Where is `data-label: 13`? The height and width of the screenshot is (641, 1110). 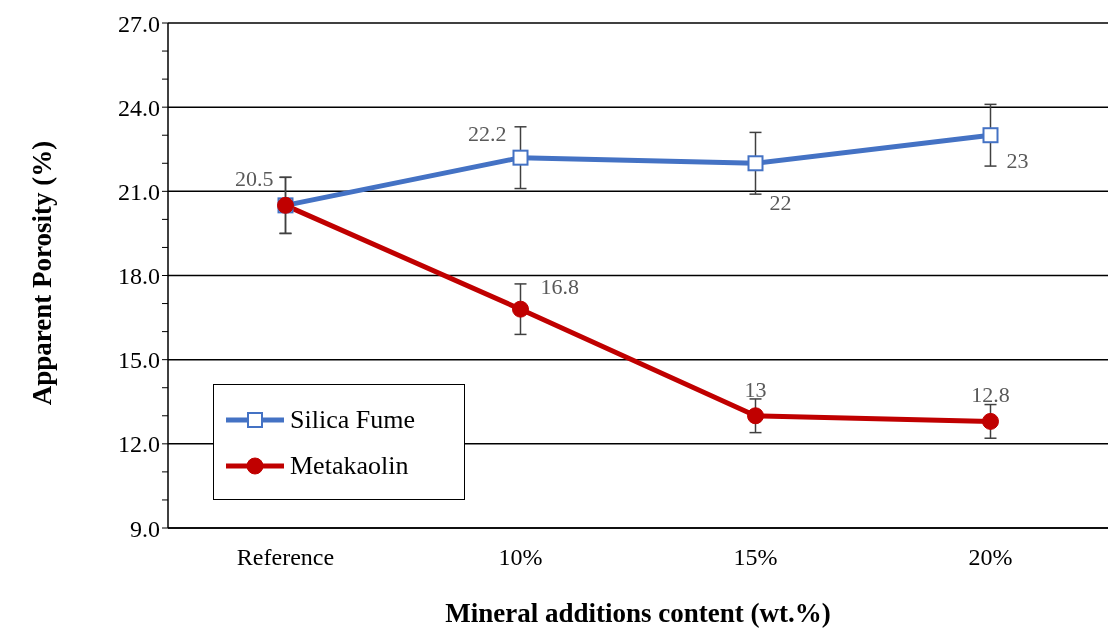 data-label: 13 is located at coordinates (755, 389).